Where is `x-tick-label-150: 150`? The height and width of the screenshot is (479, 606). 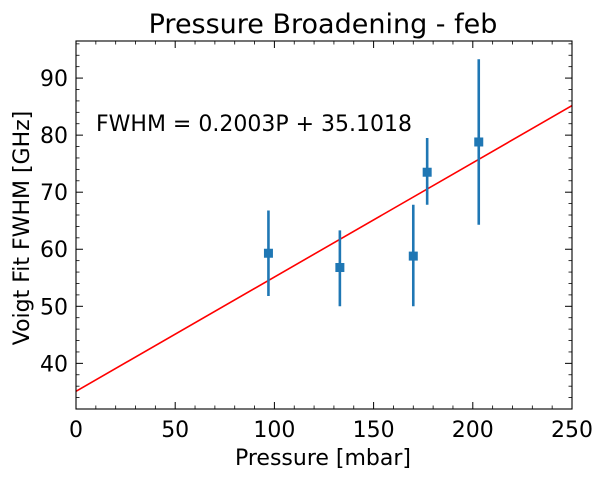
x-tick-label-150: 150 is located at coordinates (374, 430).